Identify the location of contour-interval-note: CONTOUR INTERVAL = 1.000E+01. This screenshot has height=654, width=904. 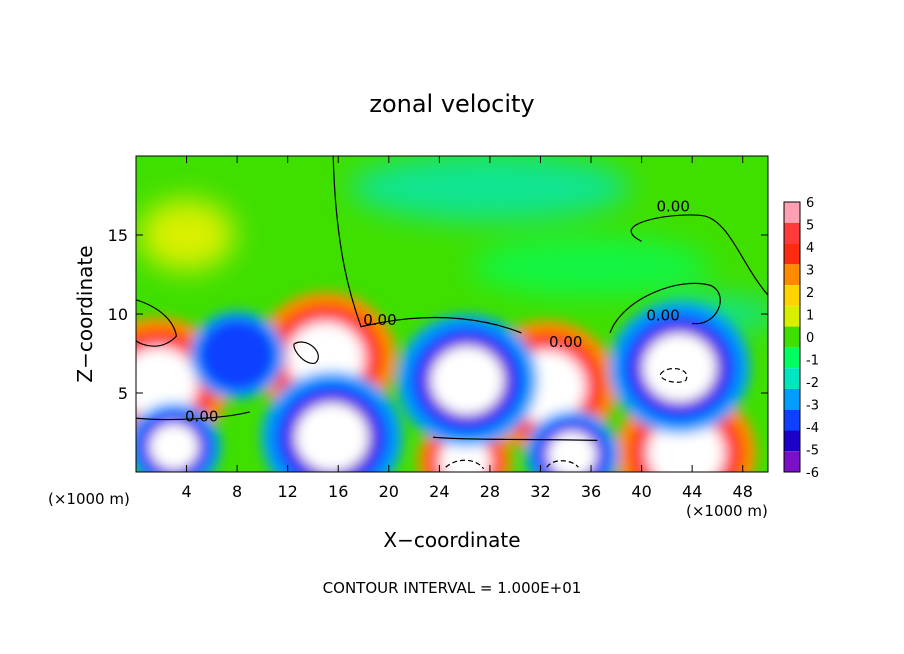
(452, 588).